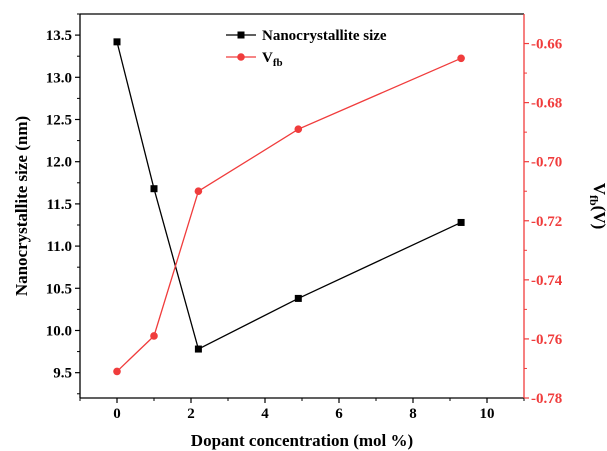 Image resolution: width=607 pixels, height=451 pixels. What do you see at coordinates (547, 281) in the screenshot?
I see `y-right-tick-label: -0.74` at bounding box center [547, 281].